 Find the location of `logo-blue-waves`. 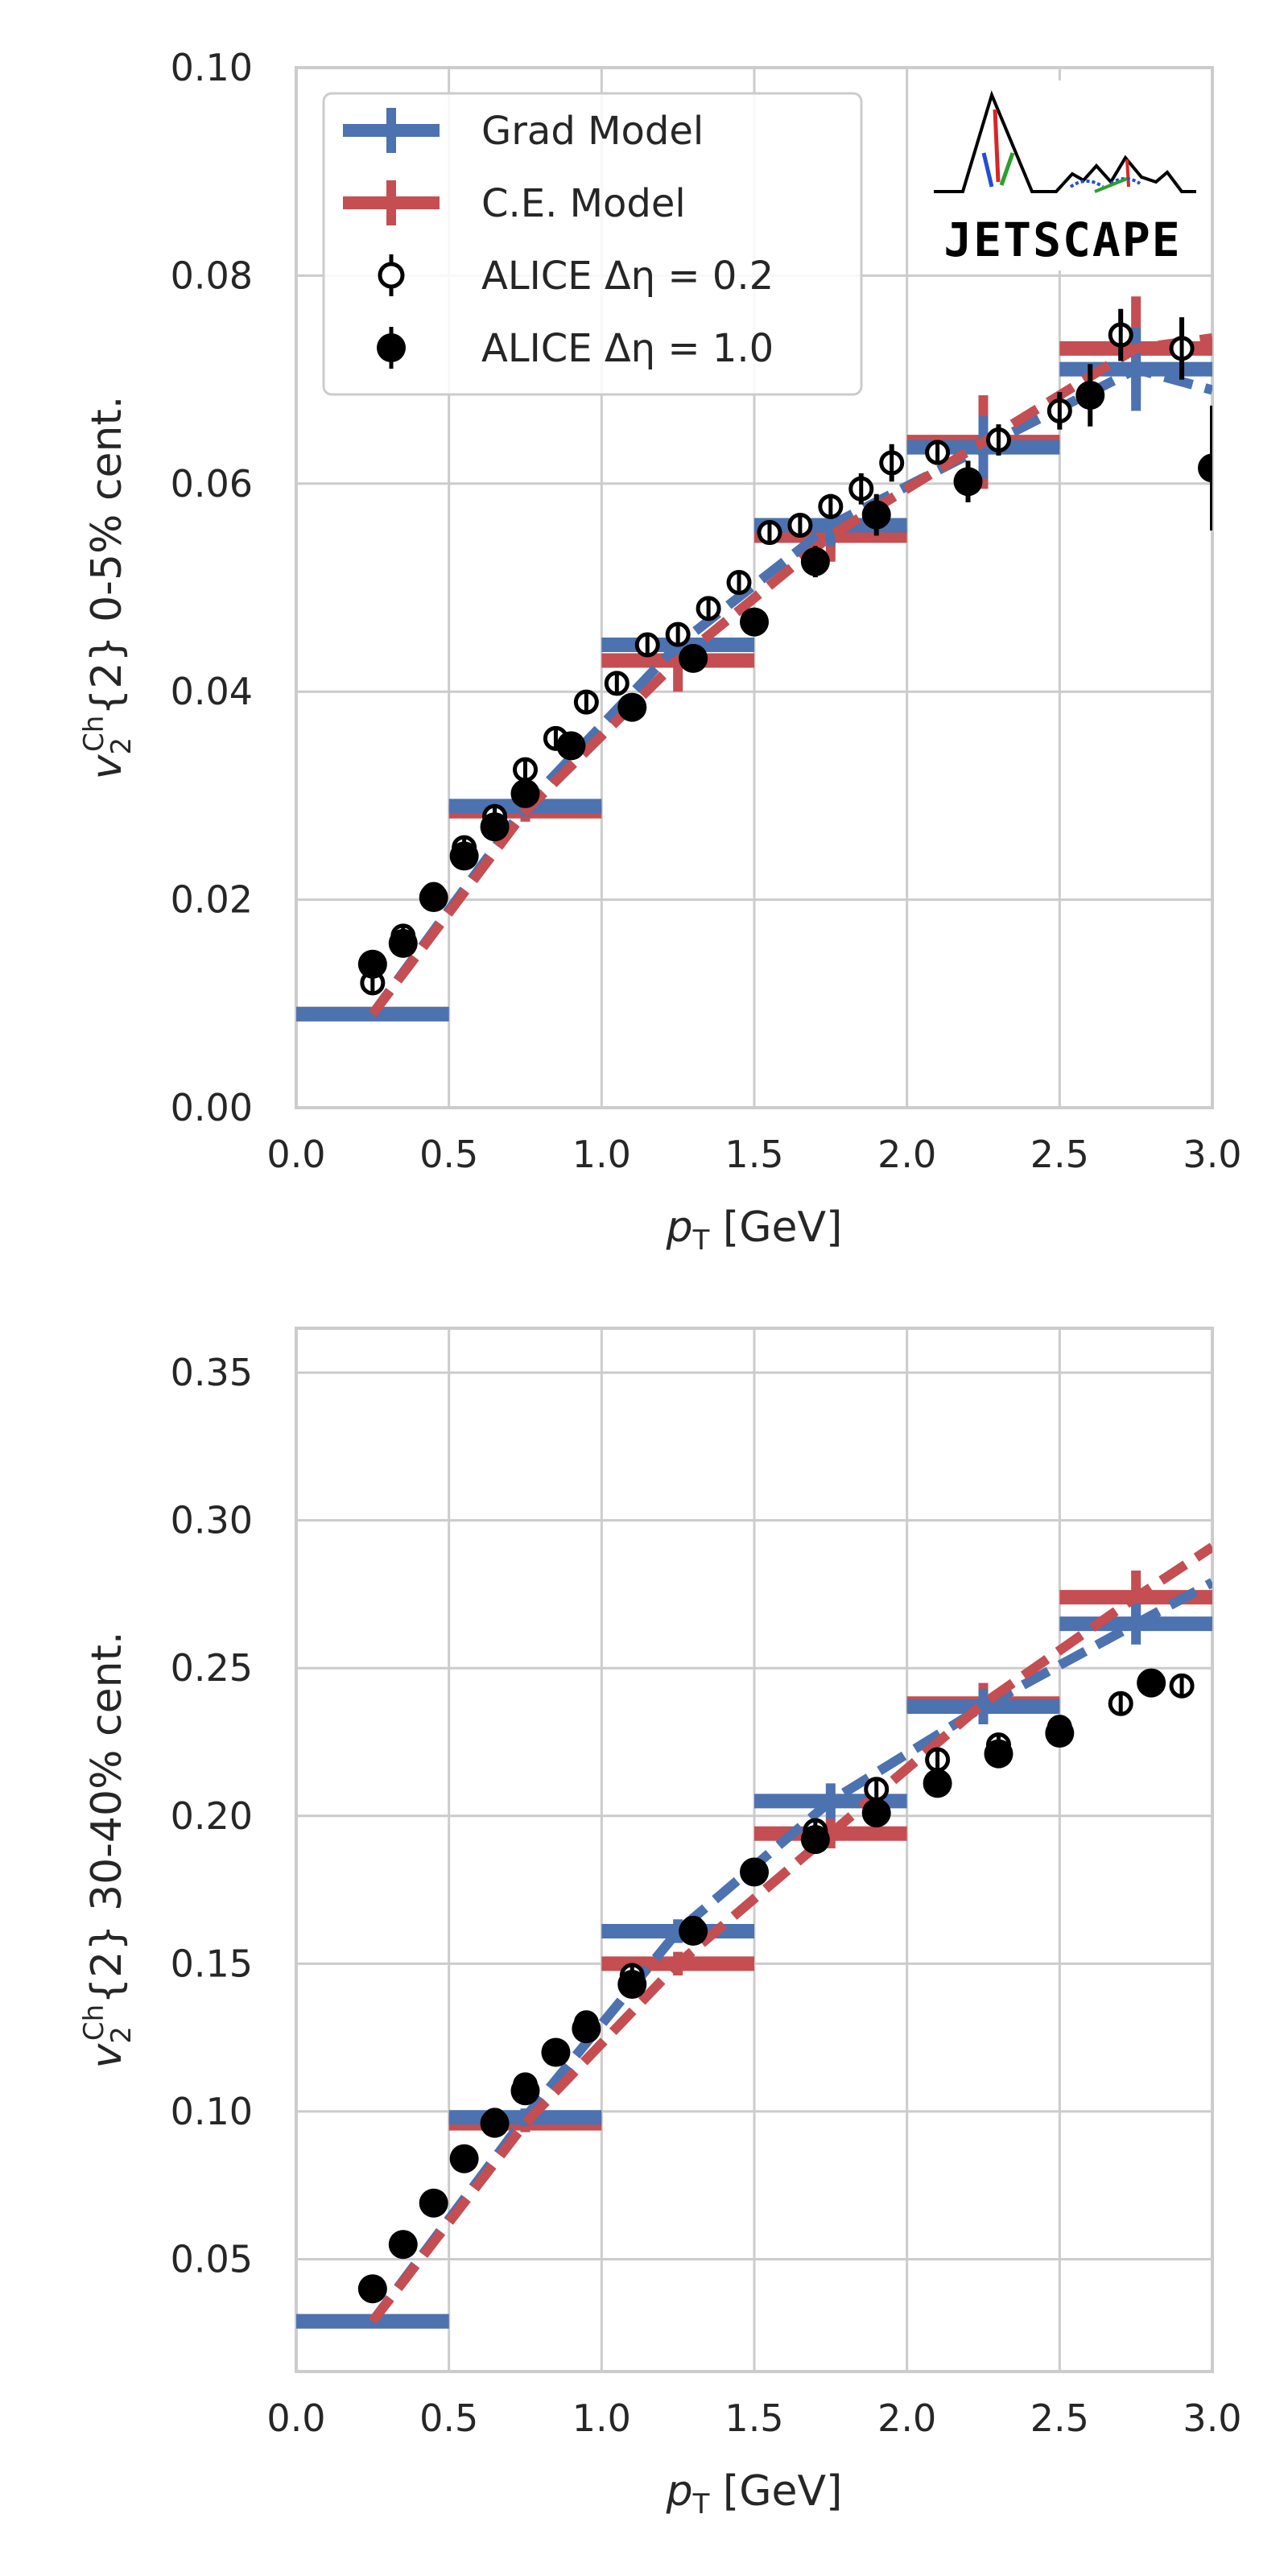

logo-blue-waves is located at coordinates (1105, 182).